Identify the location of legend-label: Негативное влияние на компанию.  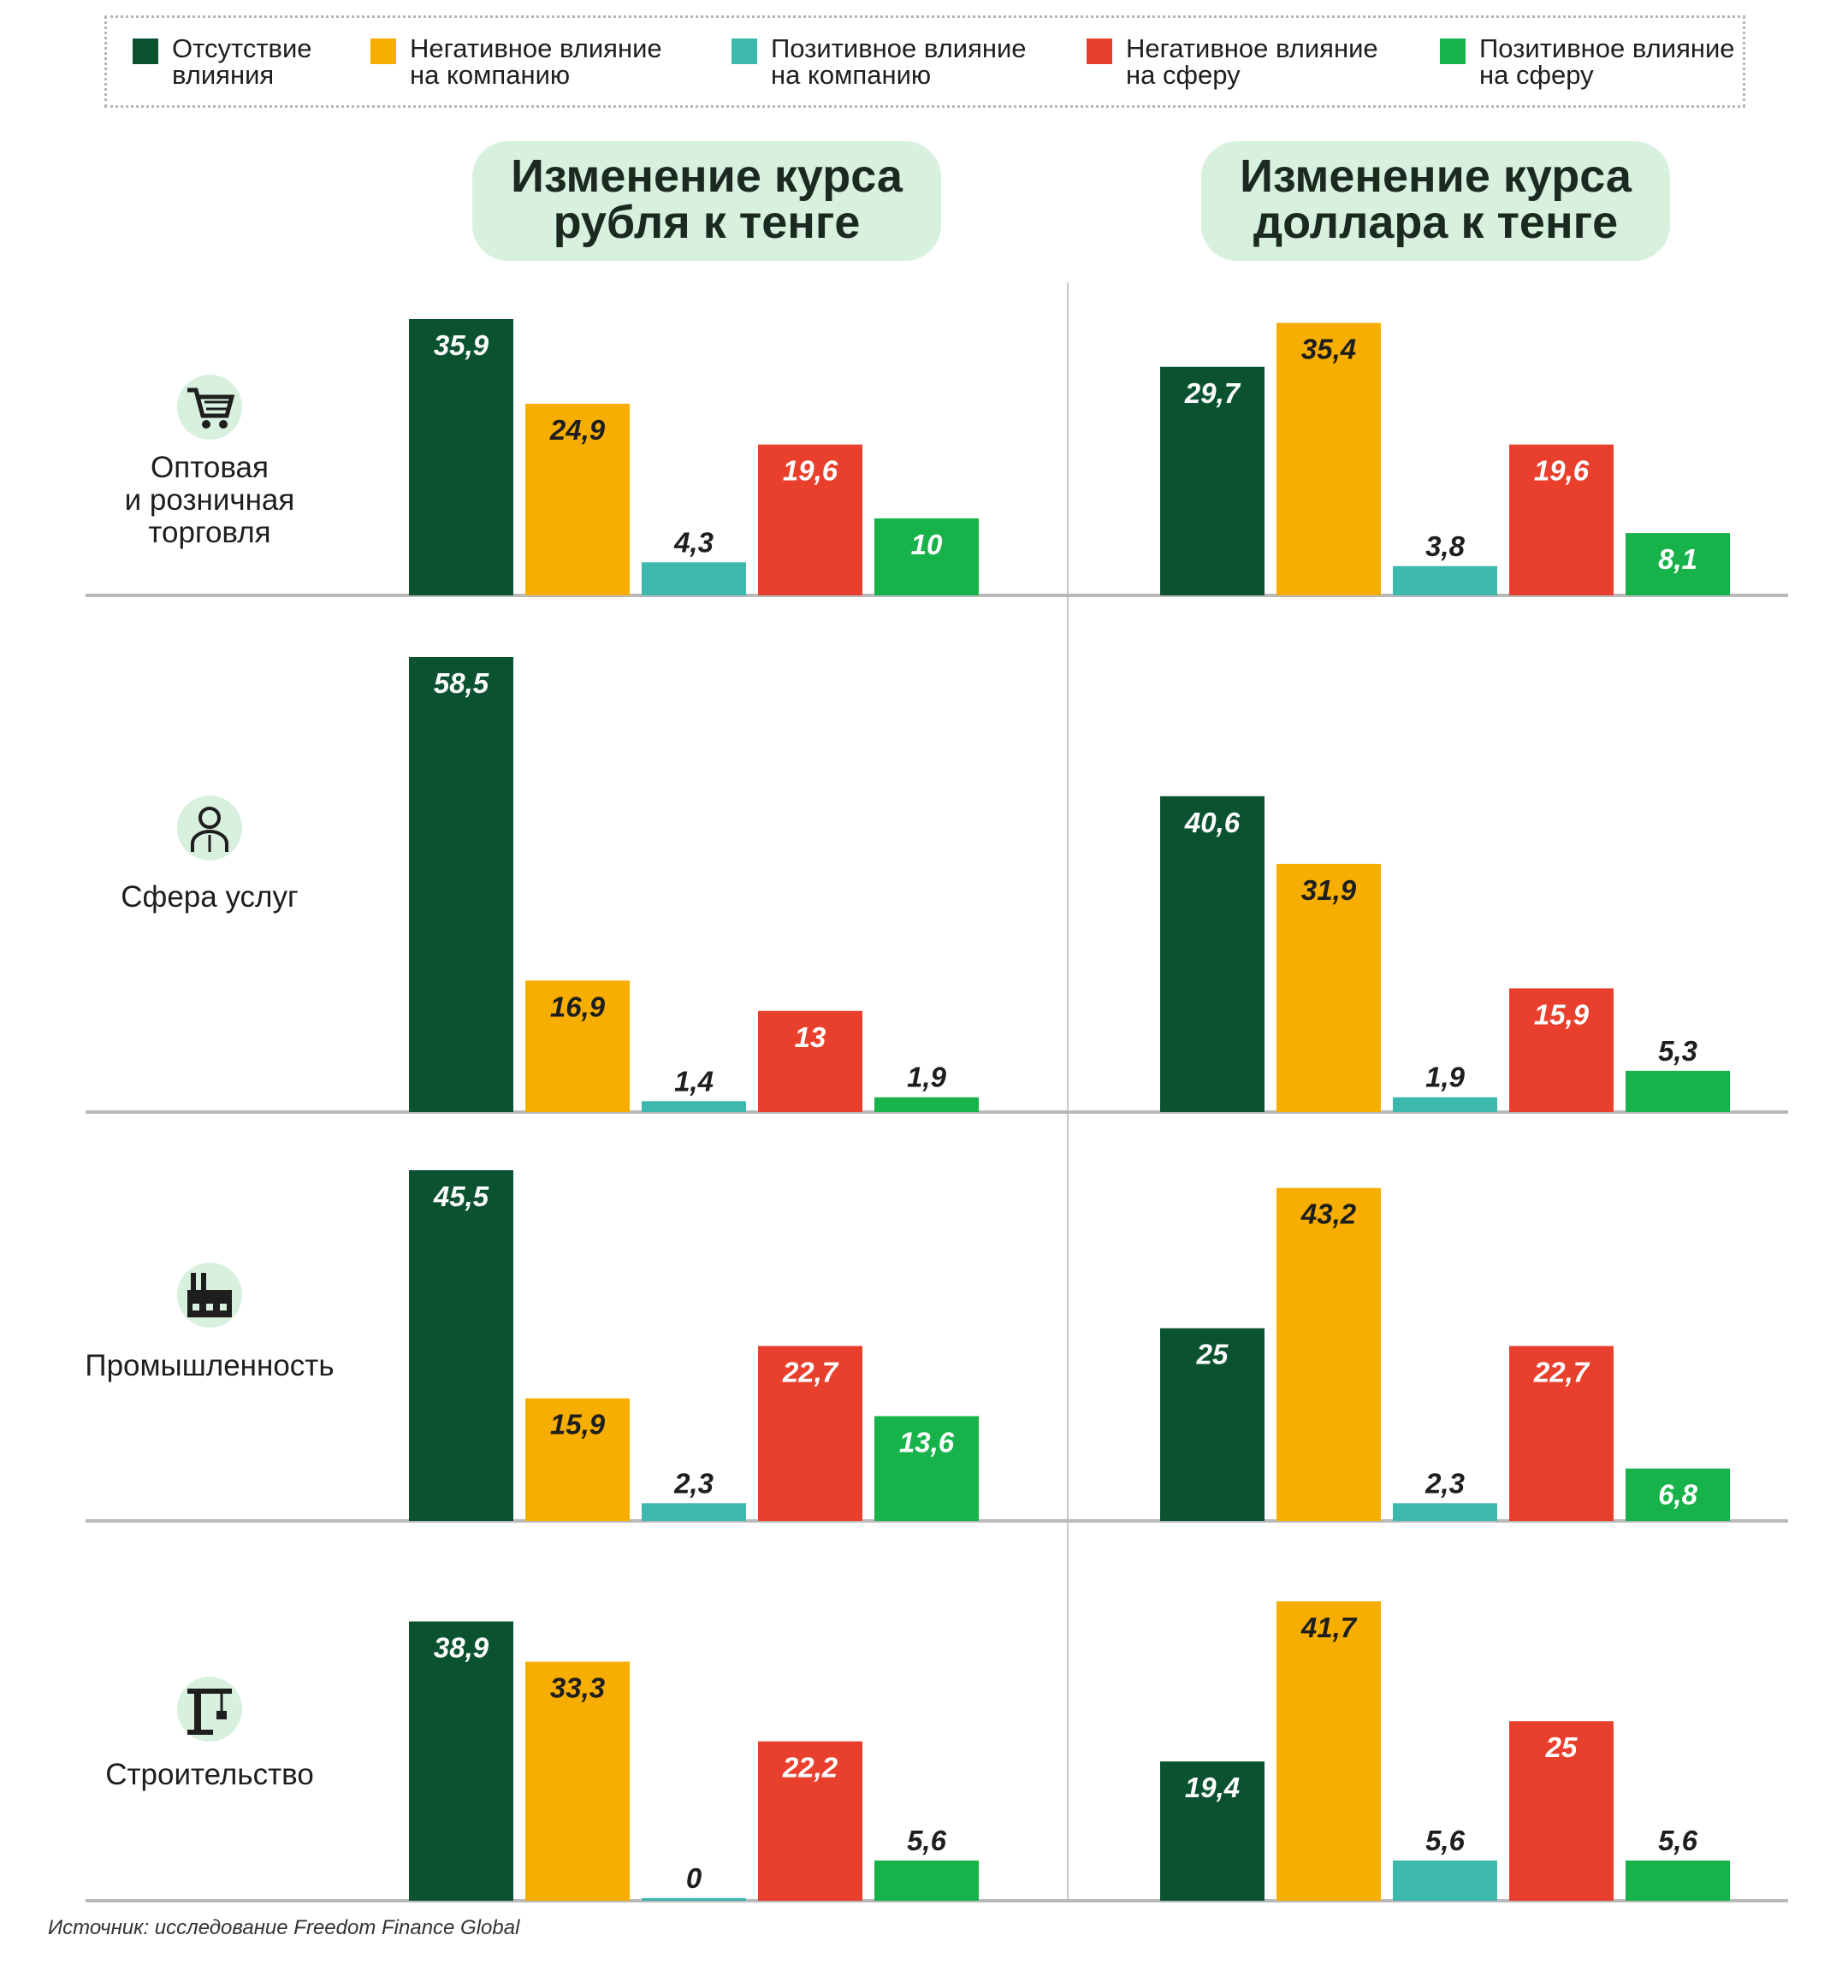
(536, 61).